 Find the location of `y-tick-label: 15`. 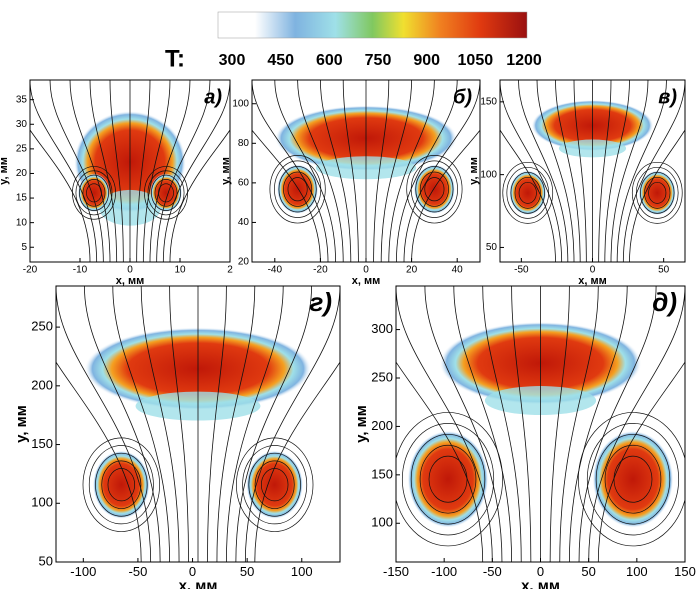

y-tick-label: 15 is located at coordinates (22, 198).